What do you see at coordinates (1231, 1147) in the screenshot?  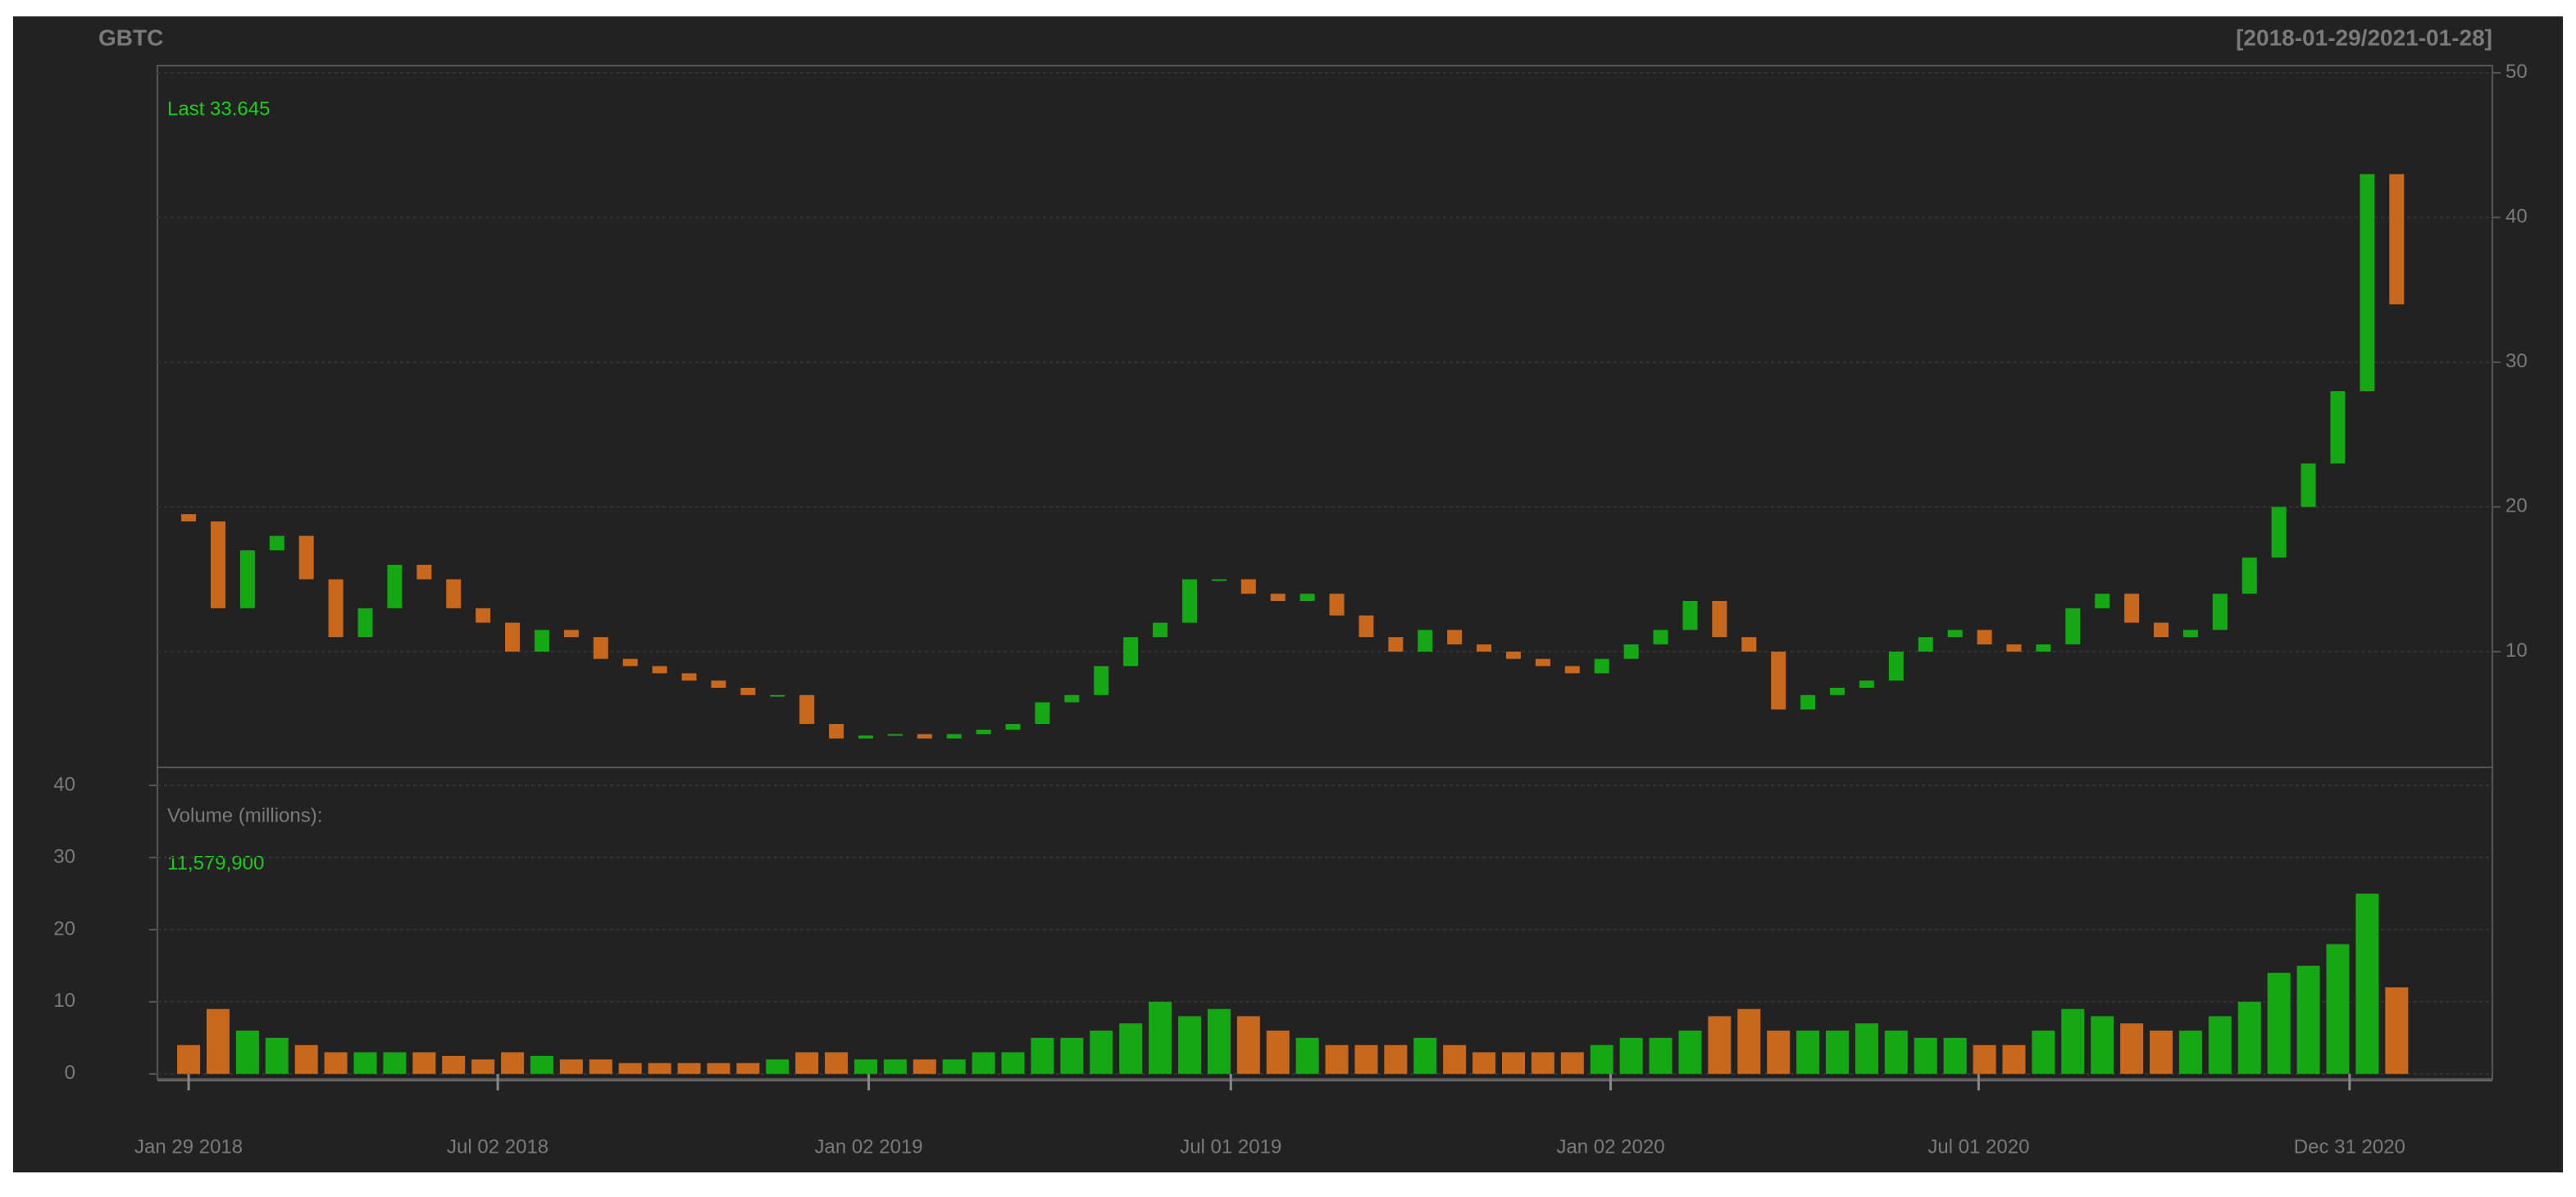 I see `x-tick-label: Jul 01 2019` at bounding box center [1231, 1147].